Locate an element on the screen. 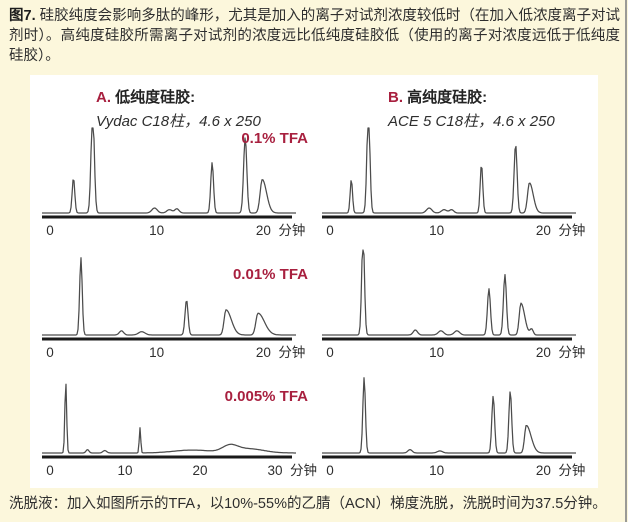 The width and height of the screenshot is (628, 522). column-a-title: A. 低纯度硅胶: is located at coordinates (178, 96).